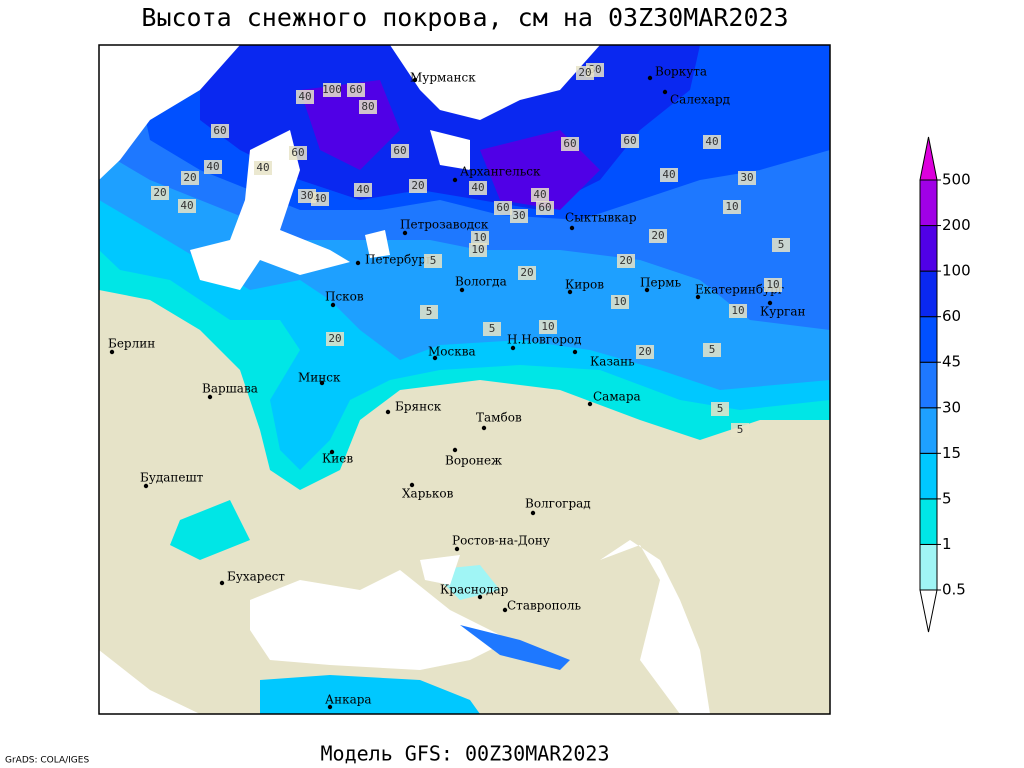  I want to click on city-label: Москва, so click(452, 352).